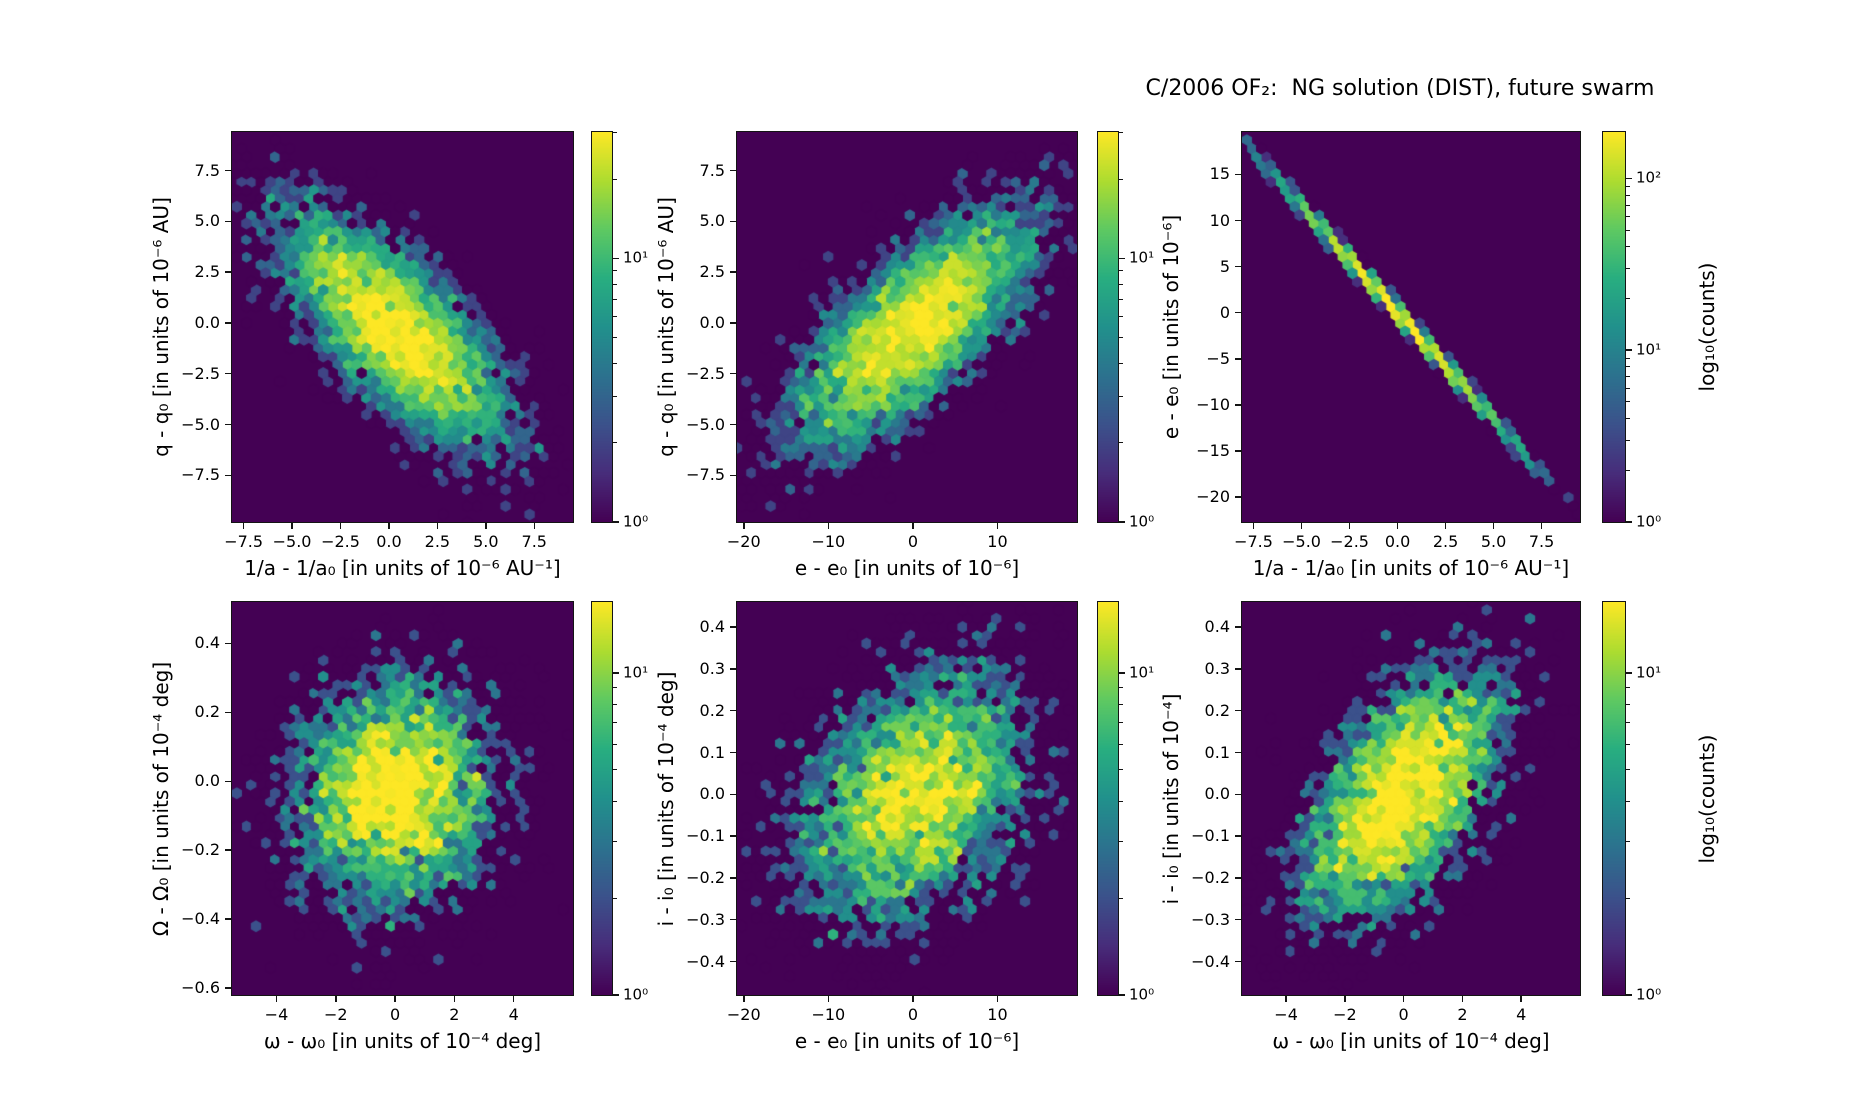 Image resolution: width=1853 pixels, height=1111 pixels. Describe the element at coordinates (1649, 177) in the screenshot. I see `colorbar-tick-label: 10²` at that location.